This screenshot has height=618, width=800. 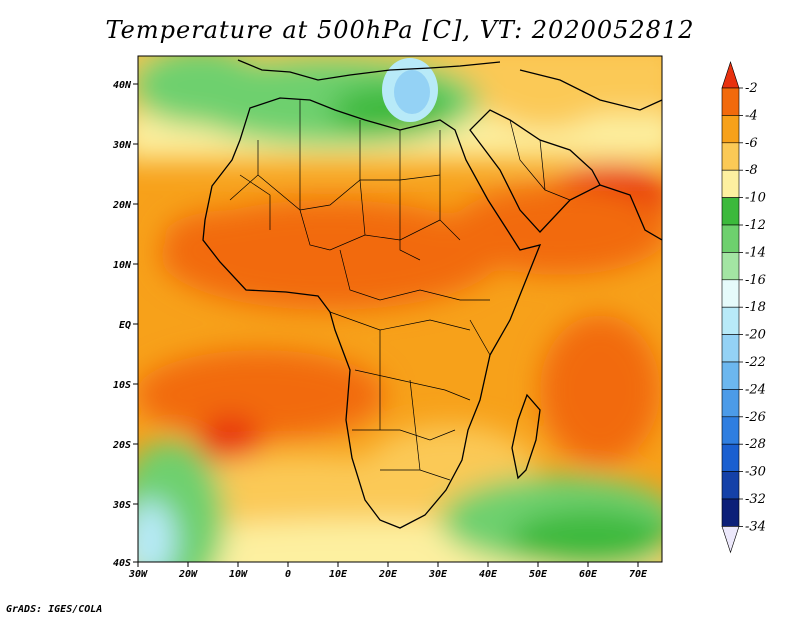 What do you see at coordinates (755, 499) in the screenshot?
I see `colorbar-label: -32` at bounding box center [755, 499].